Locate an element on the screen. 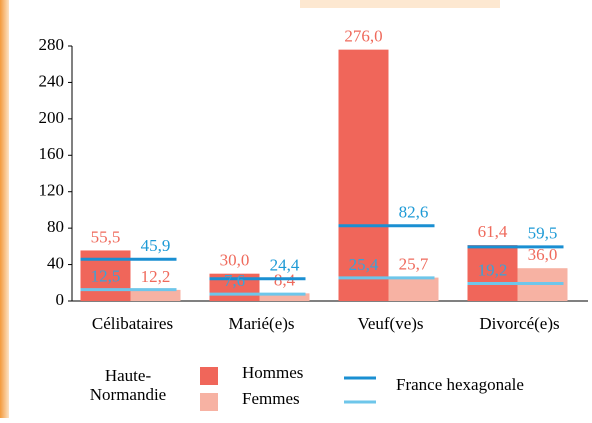 The width and height of the screenshot is (592, 423). value-label: 36,0 is located at coordinates (543, 254).